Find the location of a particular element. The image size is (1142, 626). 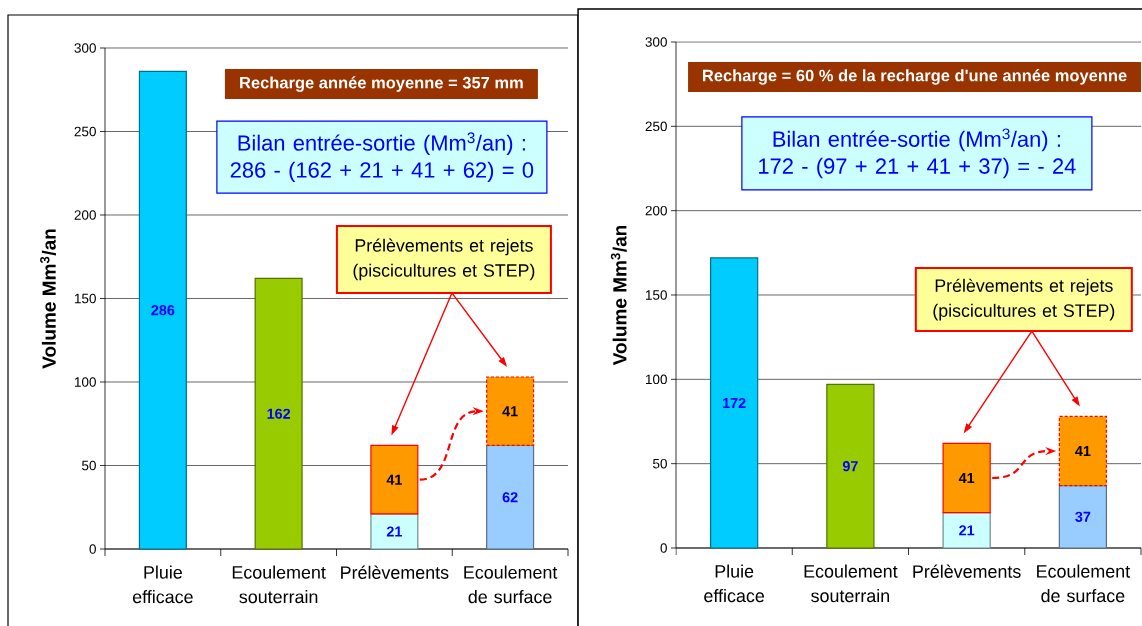

annotation: Recharge année moyenne = 357 mm is located at coordinates (381, 84).